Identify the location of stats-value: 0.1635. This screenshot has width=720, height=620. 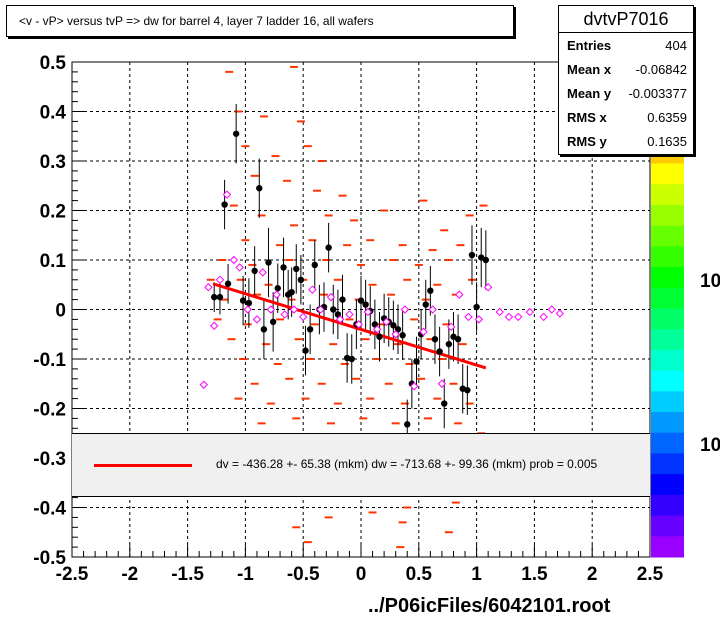
(667, 141).